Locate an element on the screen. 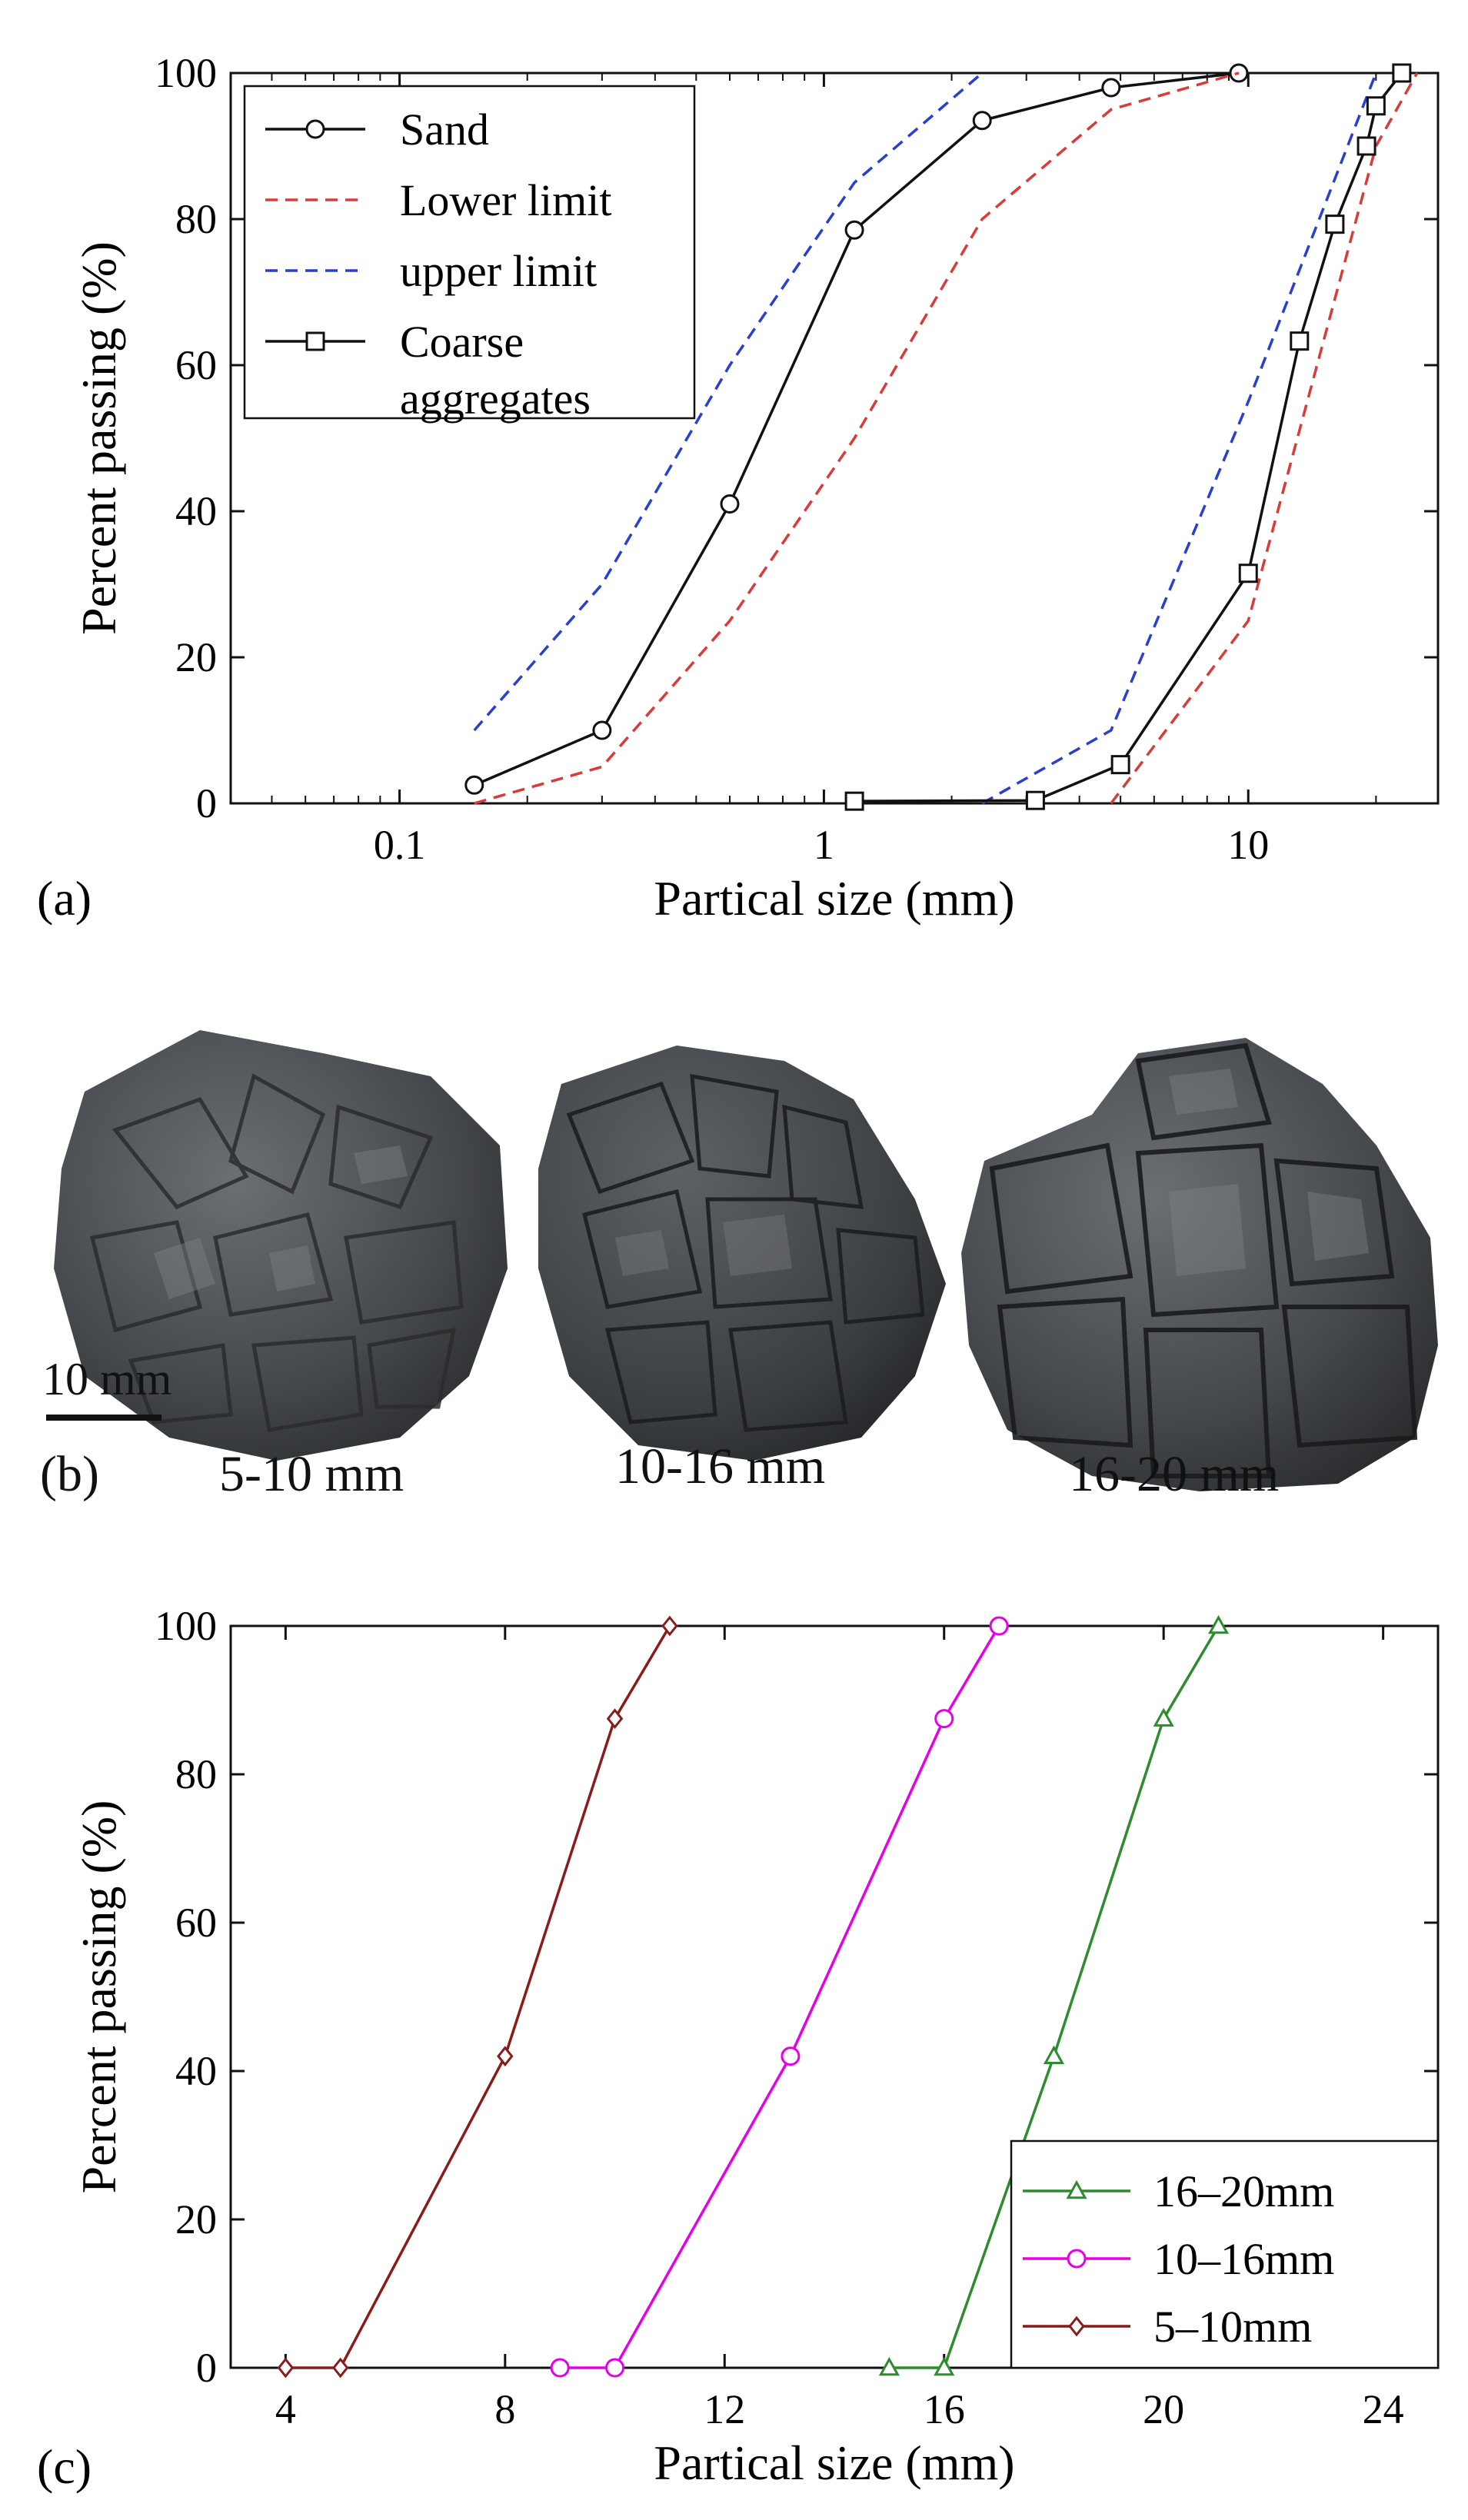 This screenshot has height=2520, width=1468. x-tick-label: 12 is located at coordinates (724, 2409).